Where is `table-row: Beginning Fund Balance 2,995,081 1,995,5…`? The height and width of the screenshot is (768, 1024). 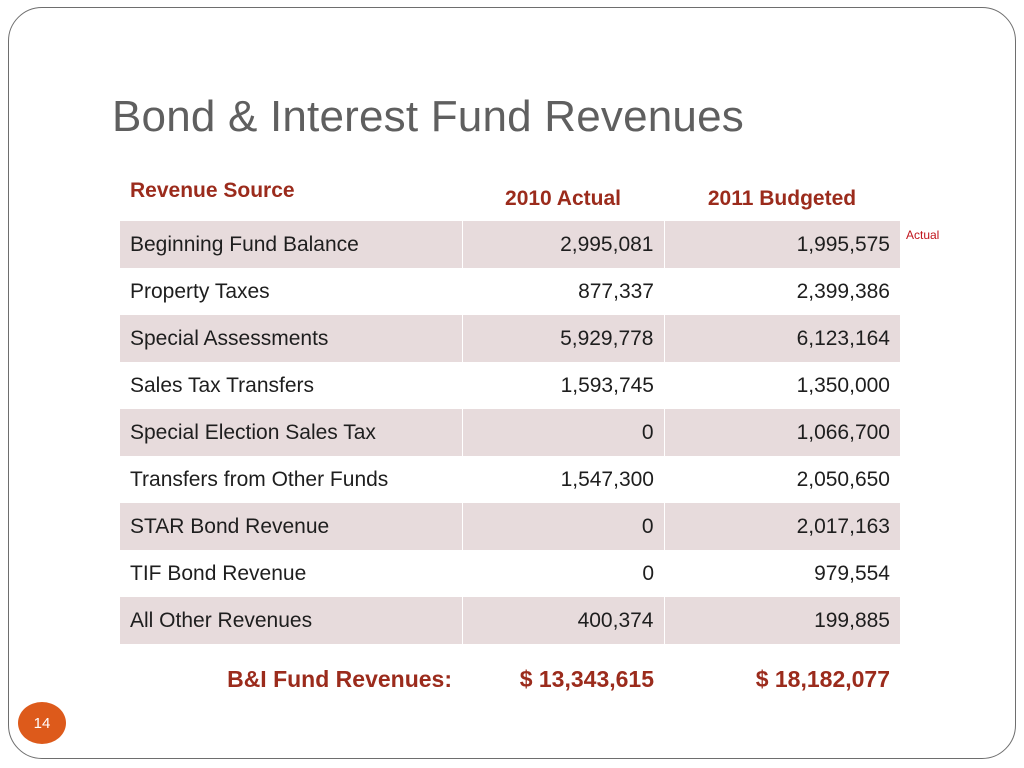
table-row: Beginning Fund Balance 2,995,081 1,995,5… is located at coordinates (510, 244).